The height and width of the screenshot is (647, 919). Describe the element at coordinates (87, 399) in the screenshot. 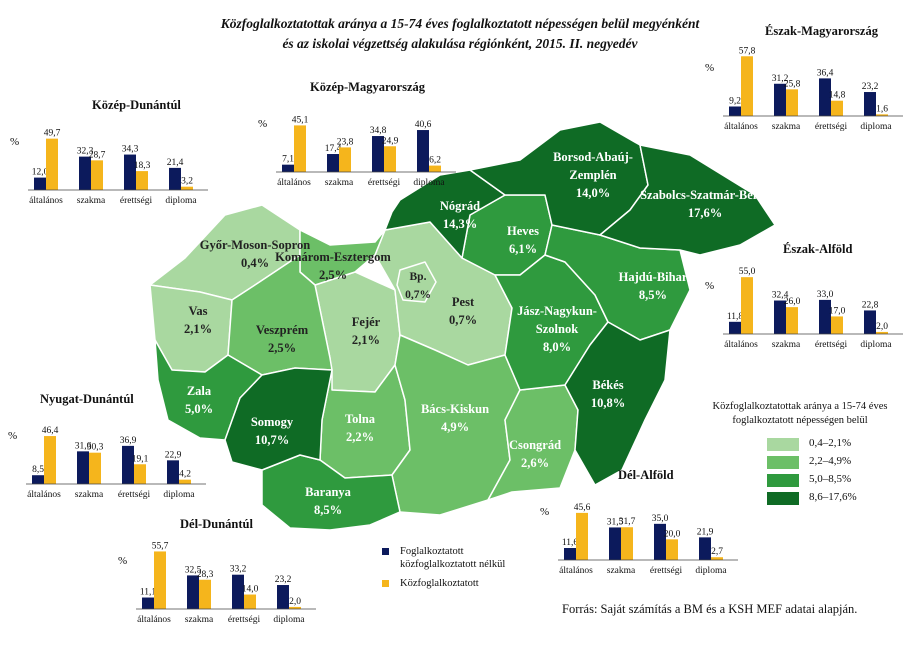

I see `region-chart-title: Nyugat-Dunántúl` at that location.